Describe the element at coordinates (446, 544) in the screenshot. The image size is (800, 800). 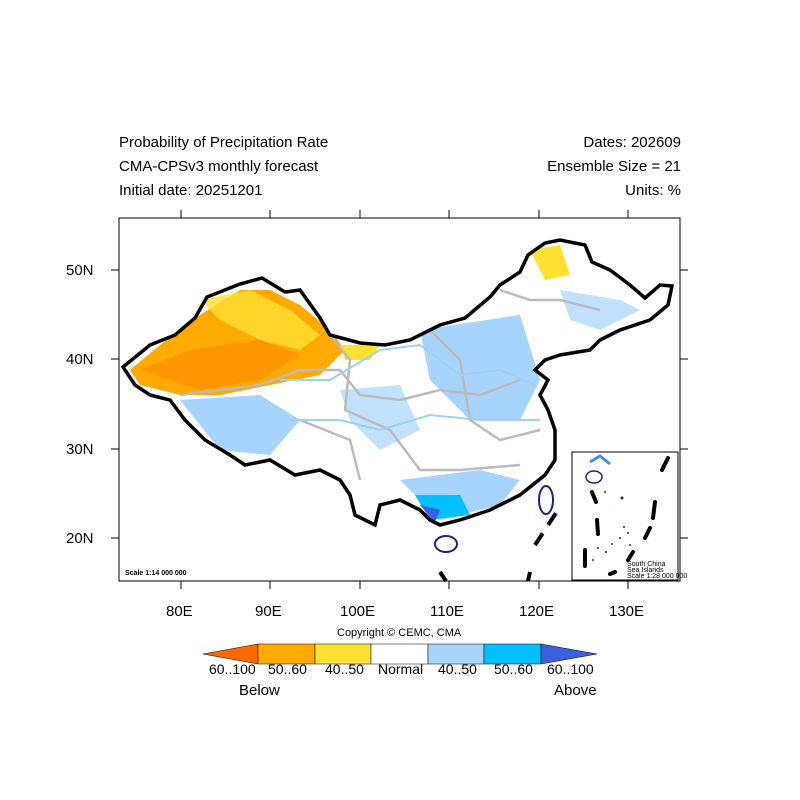
I see `hainan-outline` at that location.